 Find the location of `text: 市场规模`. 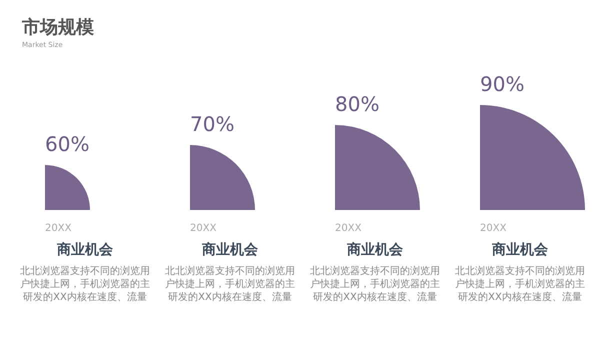

text: 市场规模 is located at coordinates (57, 27).